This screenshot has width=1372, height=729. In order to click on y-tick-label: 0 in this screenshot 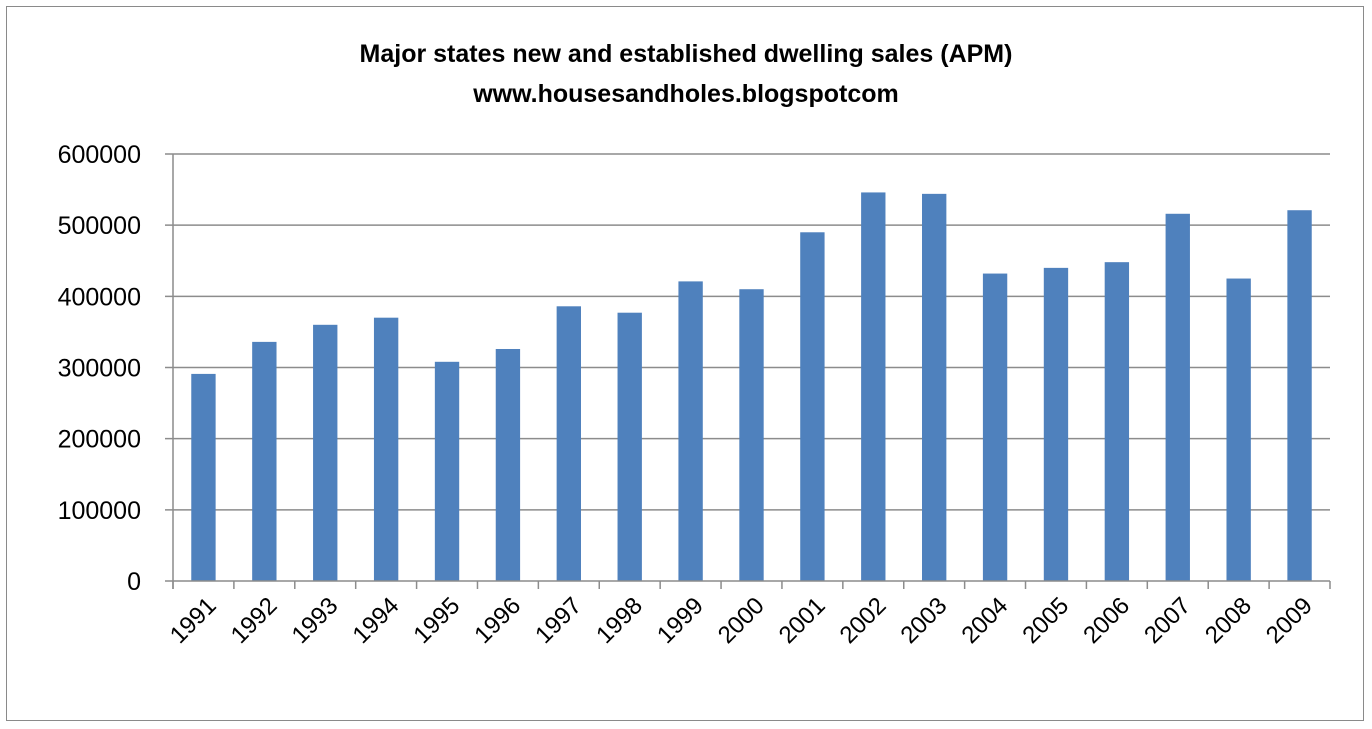, I will do `click(134, 582)`.